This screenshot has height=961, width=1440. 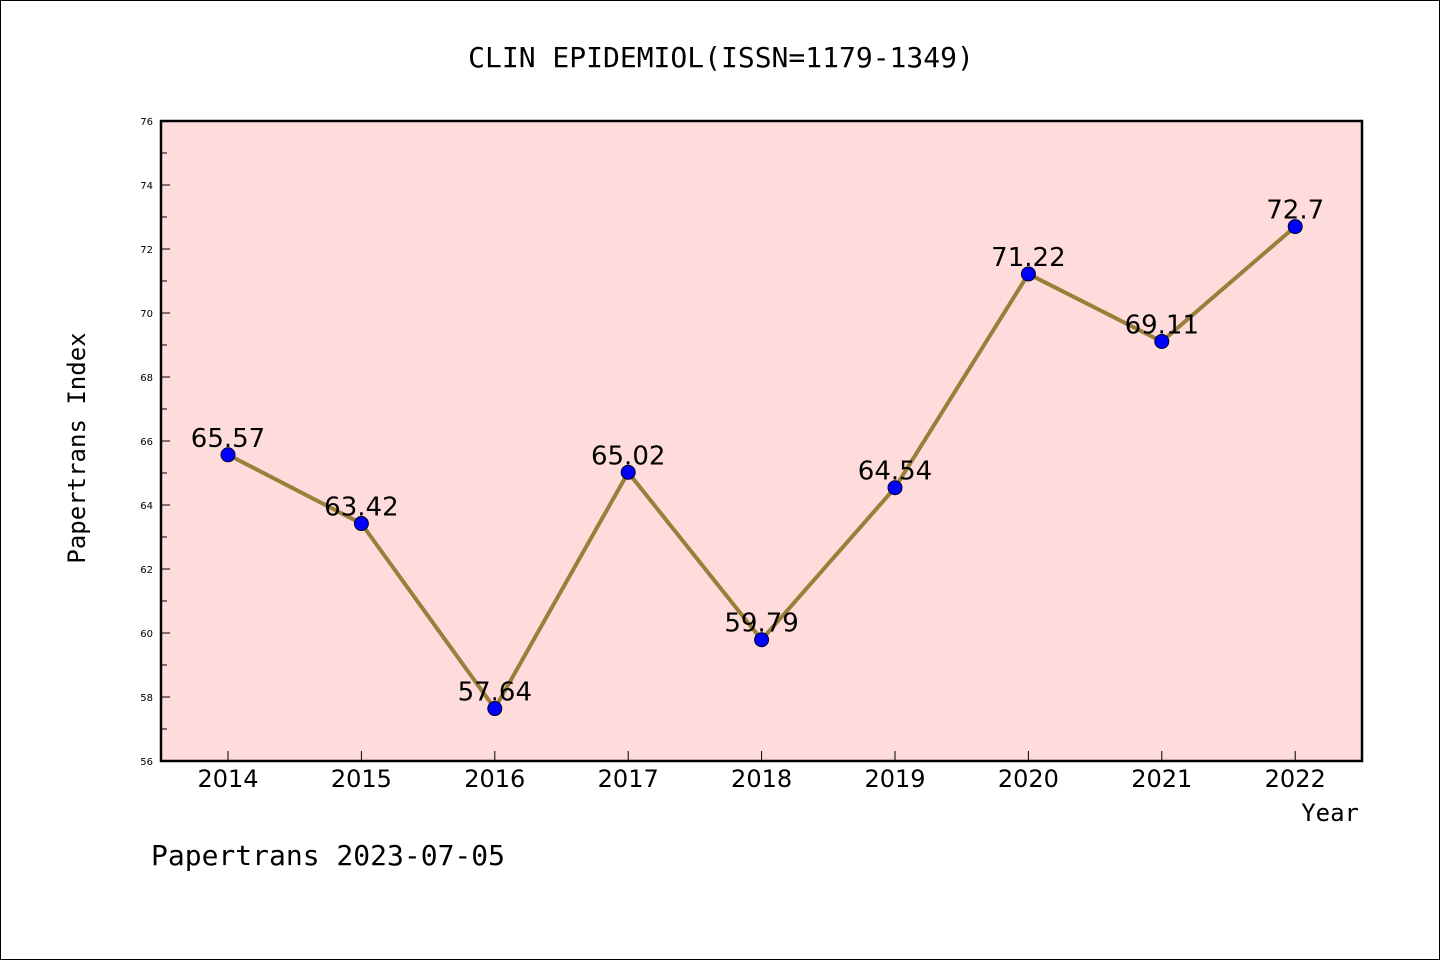 What do you see at coordinates (1330, 813) in the screenshot?
I see `x-axis-label: Year` at bounding box center [1330, 813].